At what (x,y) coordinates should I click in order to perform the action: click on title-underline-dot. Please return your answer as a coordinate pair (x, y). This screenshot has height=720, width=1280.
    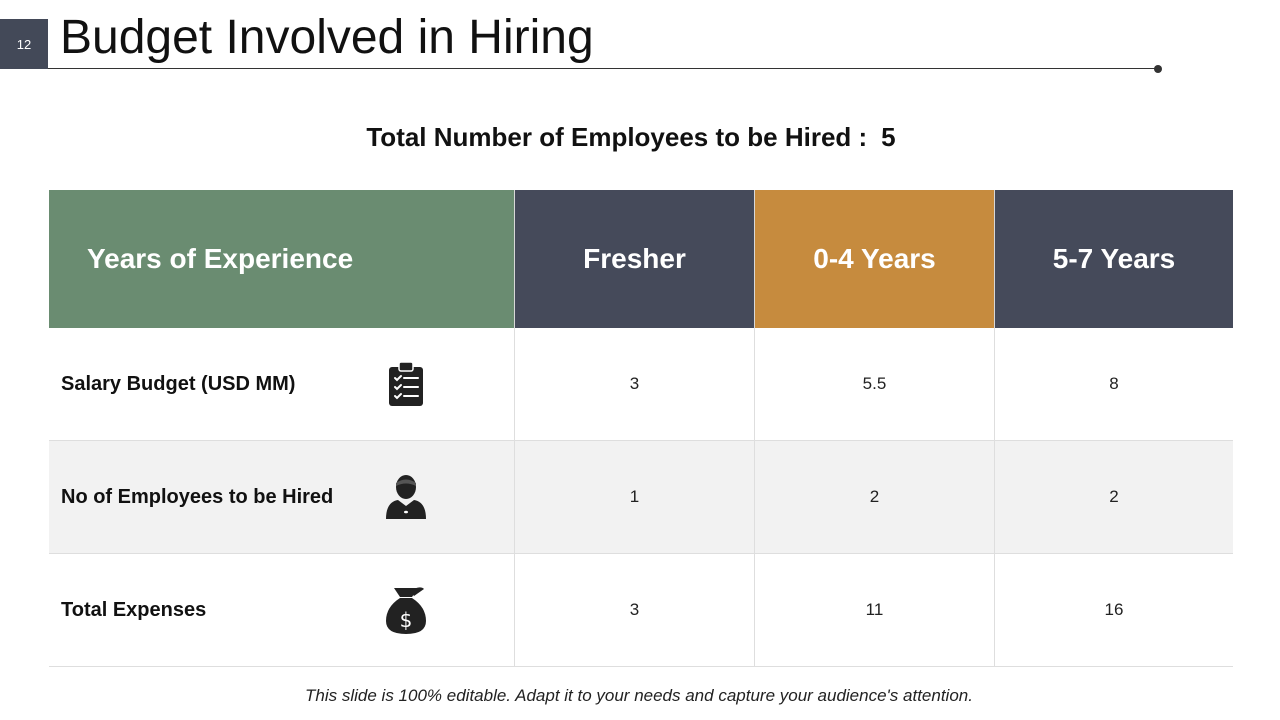
    Looking at the image, I should click on (1158, 69).